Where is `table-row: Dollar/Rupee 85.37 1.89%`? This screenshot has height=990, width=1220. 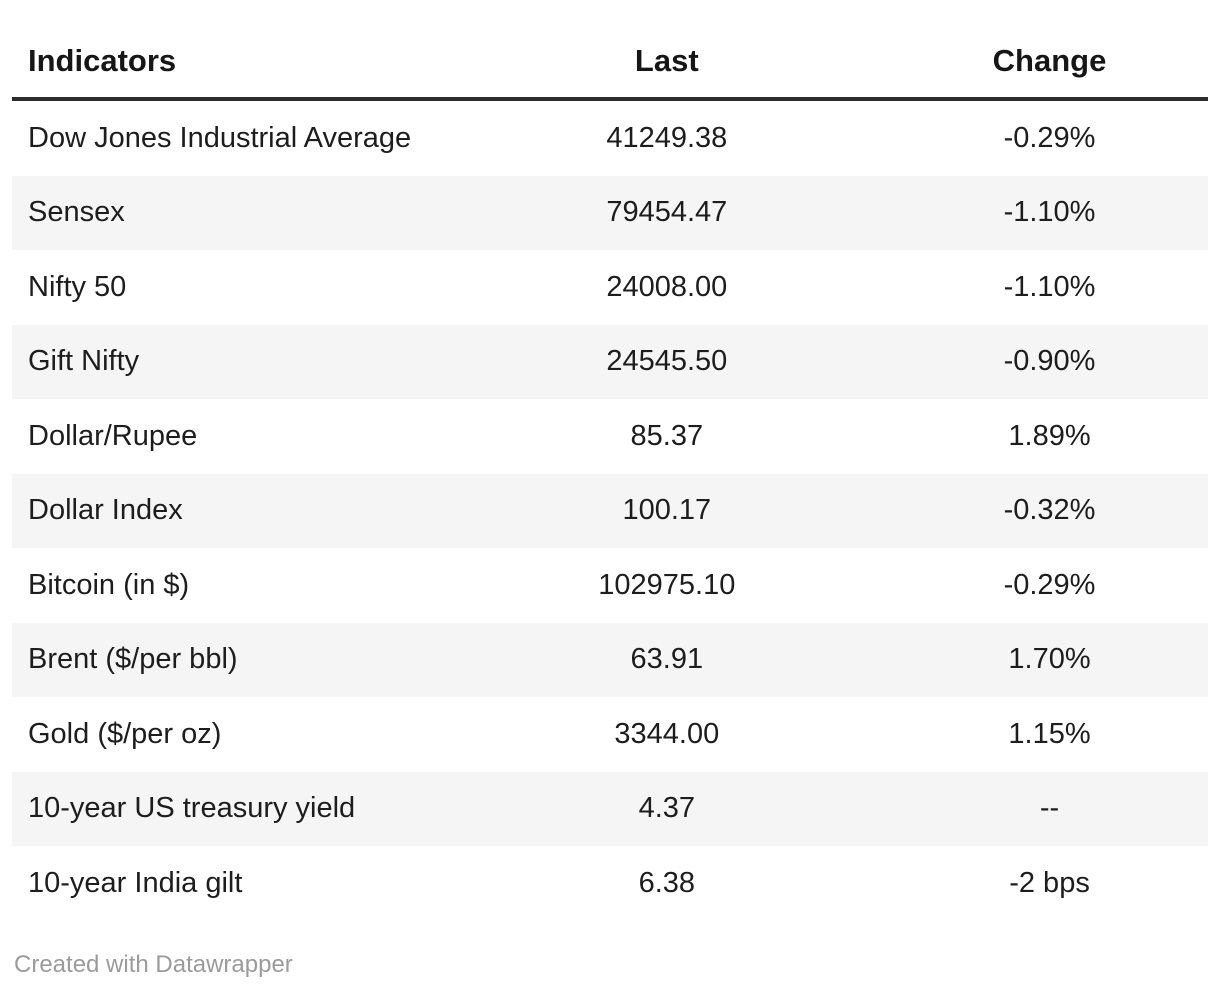
table-row: Dollar/Rupee 85.37 1.89% is located at coordinates (610, 436).